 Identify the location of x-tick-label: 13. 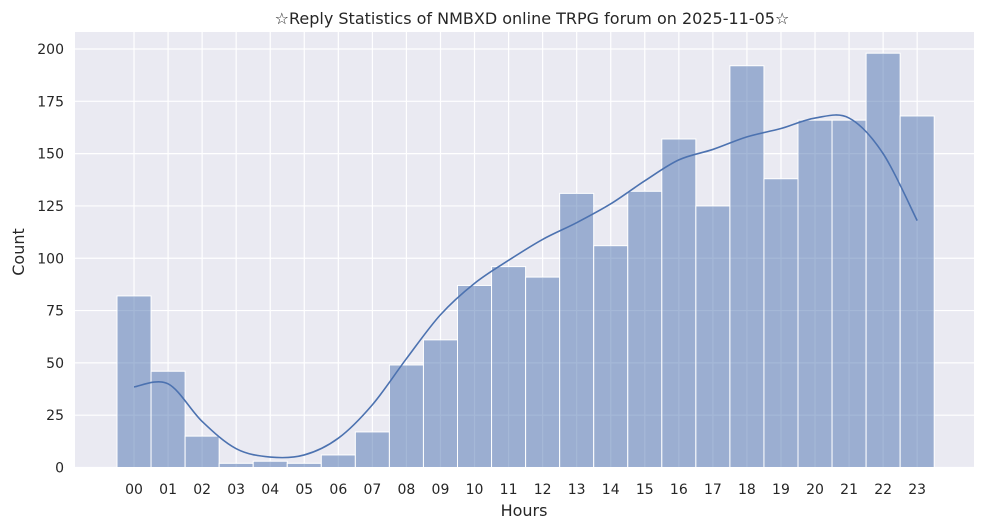
(577, 490).